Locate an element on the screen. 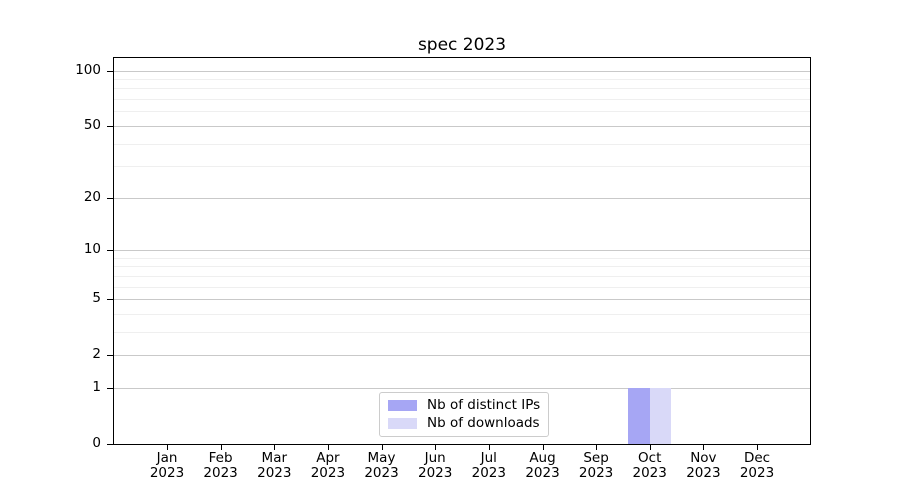 Image resolution: width=900 pixels, height=500 pixels. x-tick-label: Feb 2023 is located at coordinates (220, 465).